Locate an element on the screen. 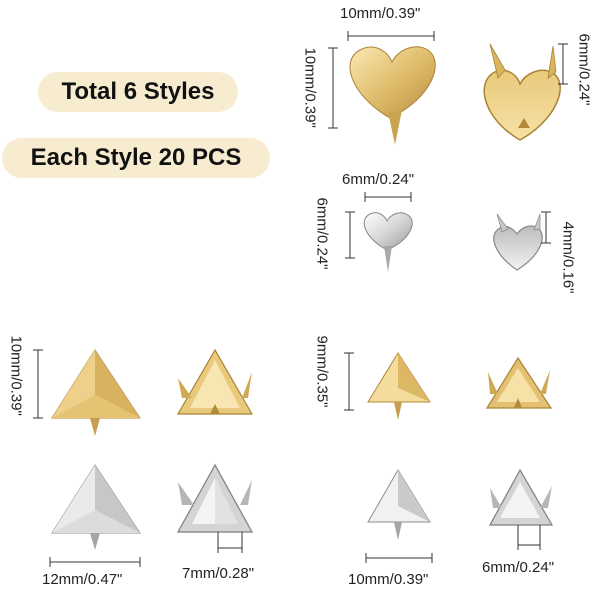 This screenshot has width=600, height=600. small-heart-silver-back is located at coordinates (518, 242).